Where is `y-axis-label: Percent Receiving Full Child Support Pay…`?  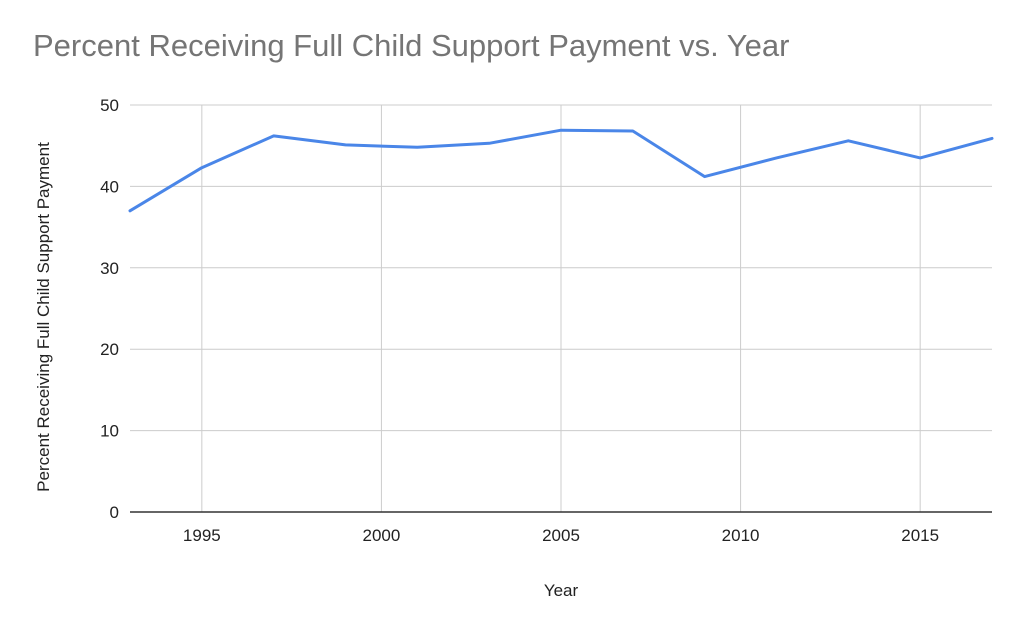 y-axis-label: Percent Receiving Full Child Support Pay… is located at coordinates (43, 317).